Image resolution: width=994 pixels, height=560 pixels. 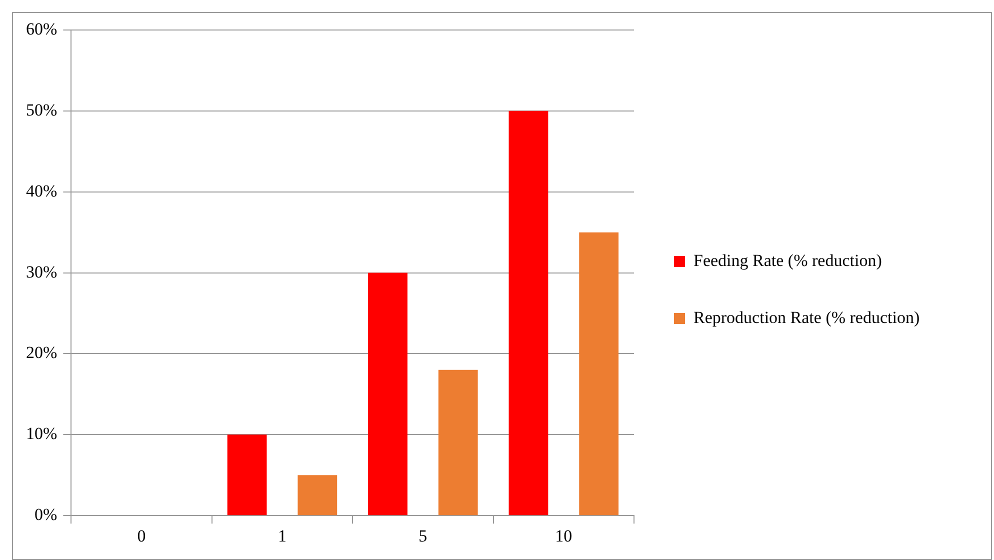 What do you see at coordinates (563, 536) in the screenshot?
I see `x-tick-label: 10` at bounding box center [563, 536].